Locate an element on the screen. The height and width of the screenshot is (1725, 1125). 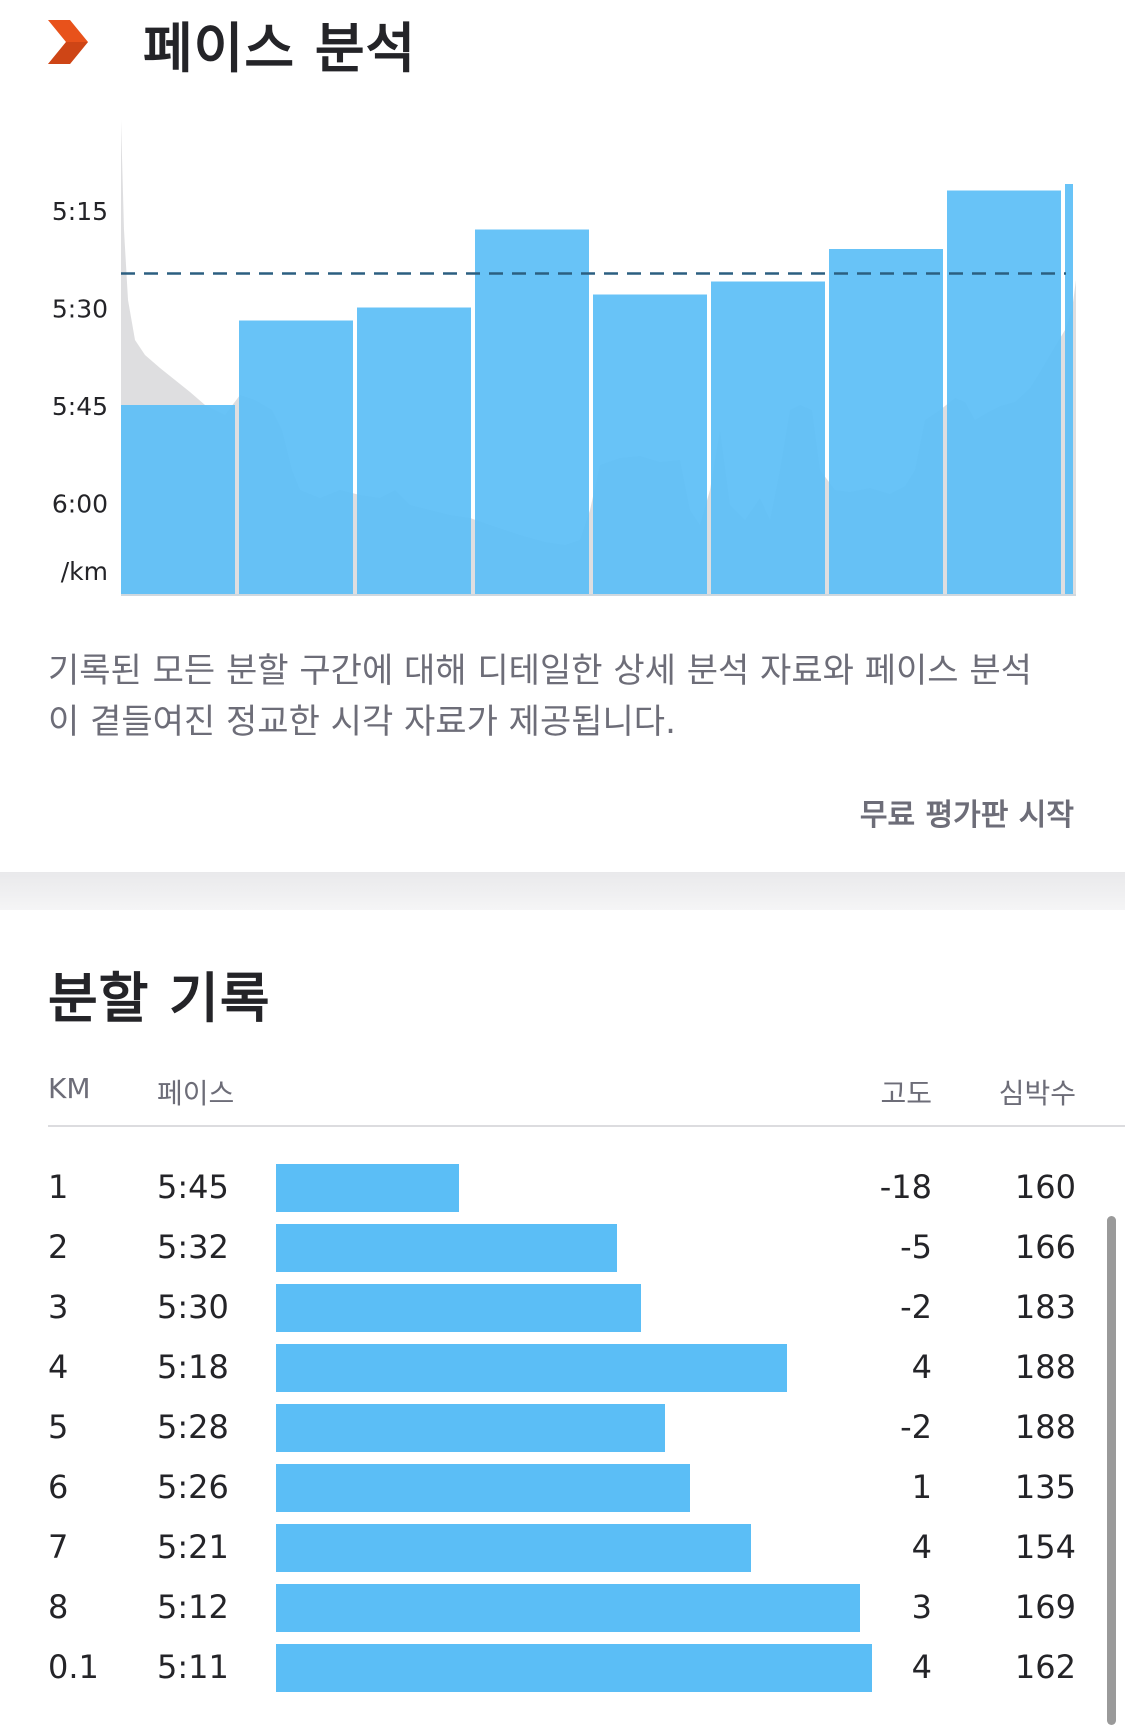
start-free-trial-link: 무료 평가판 시작 is located at coordinates (966, 815).